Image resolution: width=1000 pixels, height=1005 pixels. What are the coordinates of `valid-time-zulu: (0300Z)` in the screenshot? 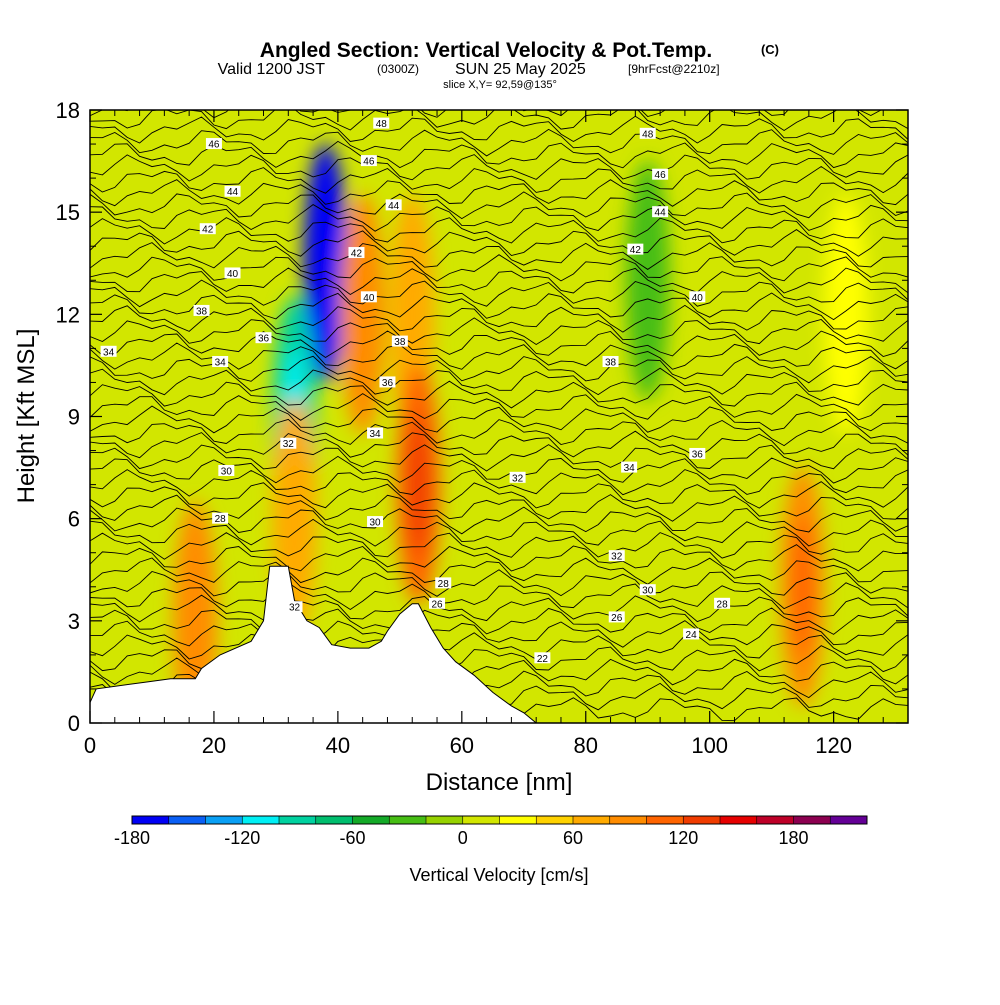 It's located at (398, 69).